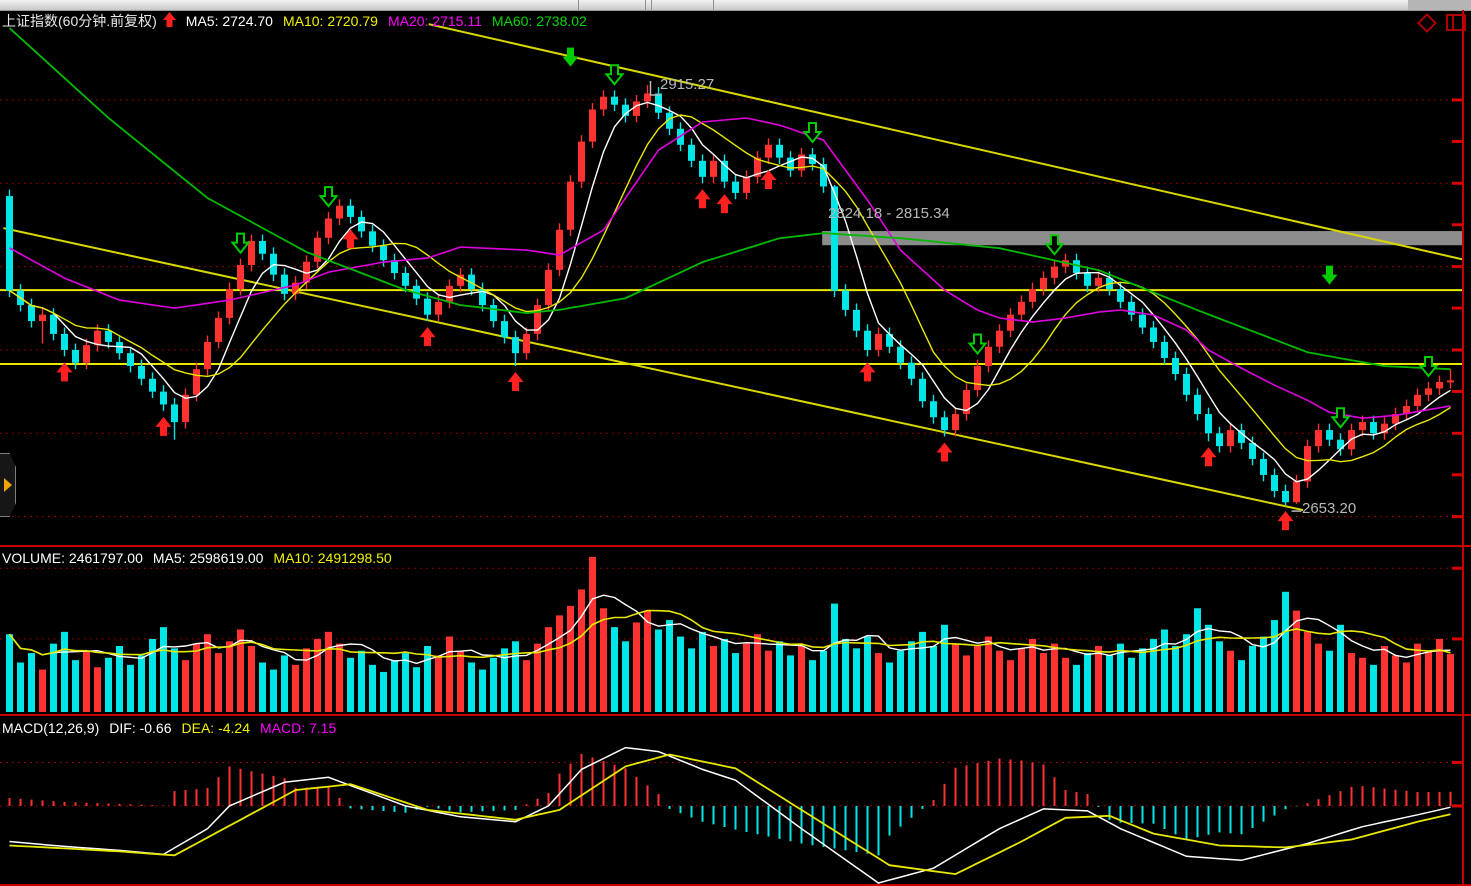 This screenshot has width=1471, height=886. Describe the element at coordinates (1453, 22) in the screenshot. I see `split-window-icon-line` at that location.